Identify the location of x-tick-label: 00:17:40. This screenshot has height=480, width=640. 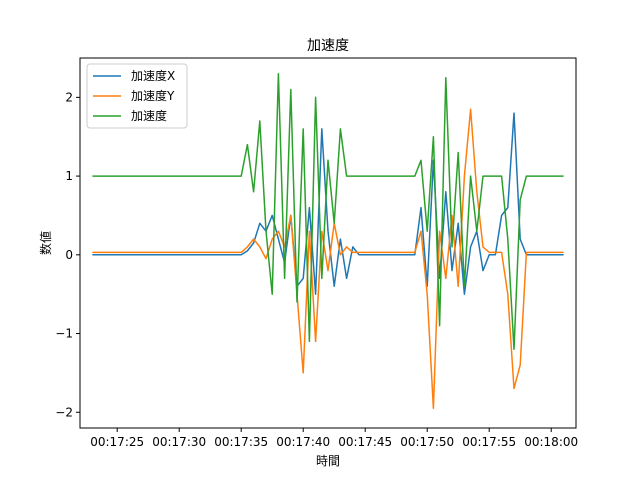
(303, 442).